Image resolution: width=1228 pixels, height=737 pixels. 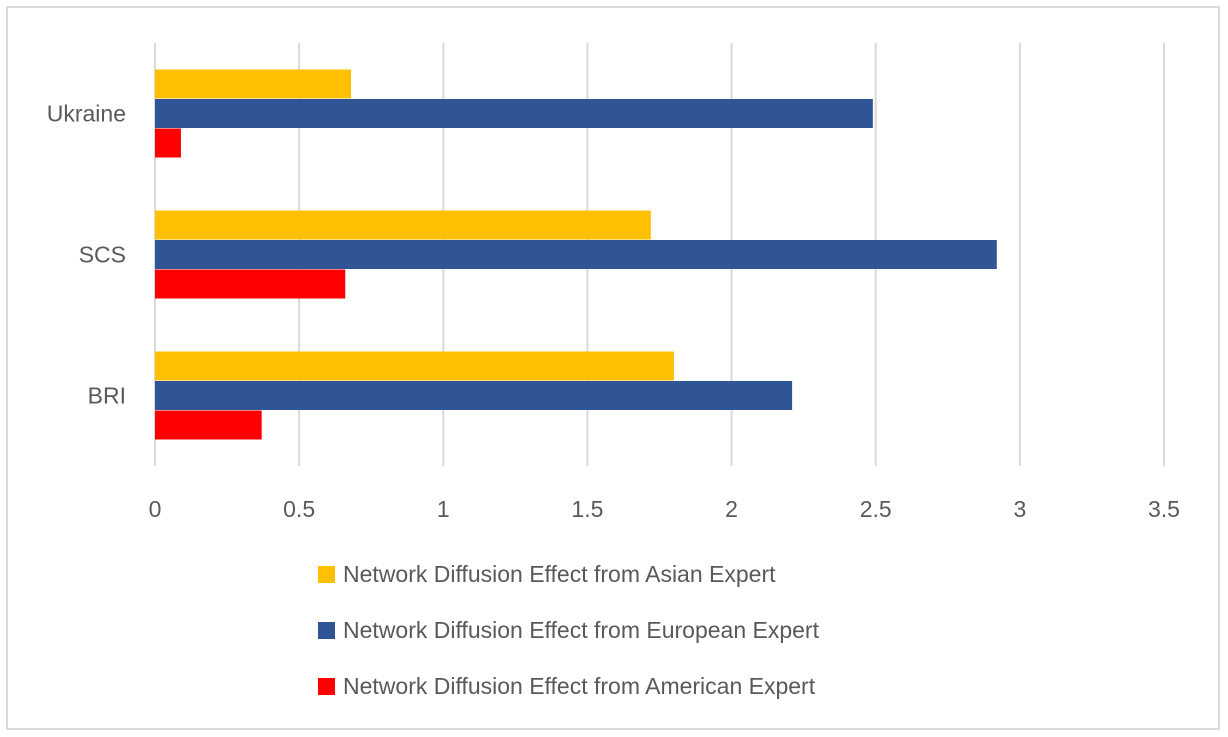 I want to click on x-tick-label: 0.5, so click(x=299, y=509).